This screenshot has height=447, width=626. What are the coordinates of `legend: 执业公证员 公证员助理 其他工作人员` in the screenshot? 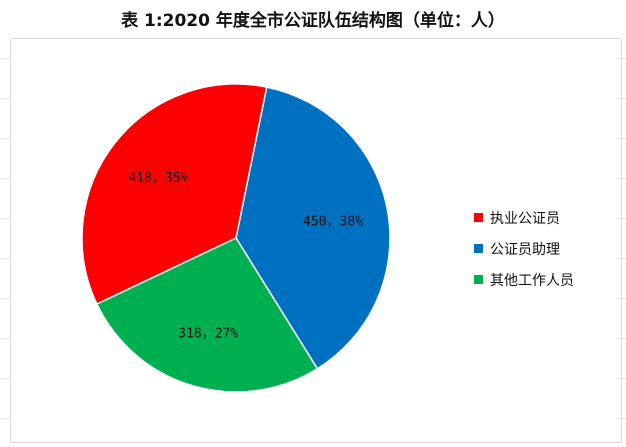 It's located at (524, 248).